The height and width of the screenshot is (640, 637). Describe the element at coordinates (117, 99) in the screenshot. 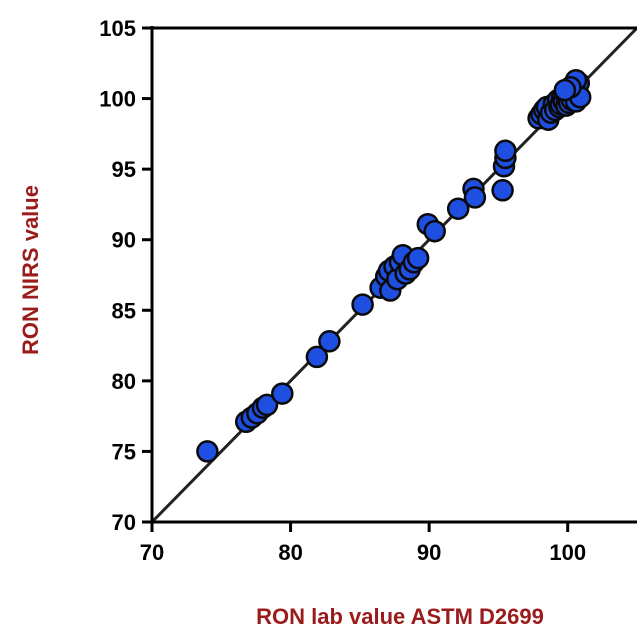

I see `y-tick-label: 100` at that location.